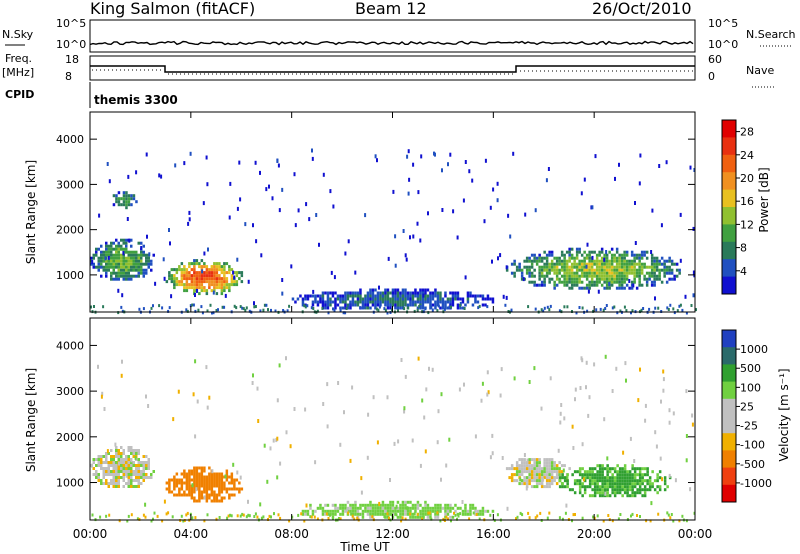 This screenshot has width=800, height=554. I want to click on nsearch-tick-top: 10^5, so click(723, 23).